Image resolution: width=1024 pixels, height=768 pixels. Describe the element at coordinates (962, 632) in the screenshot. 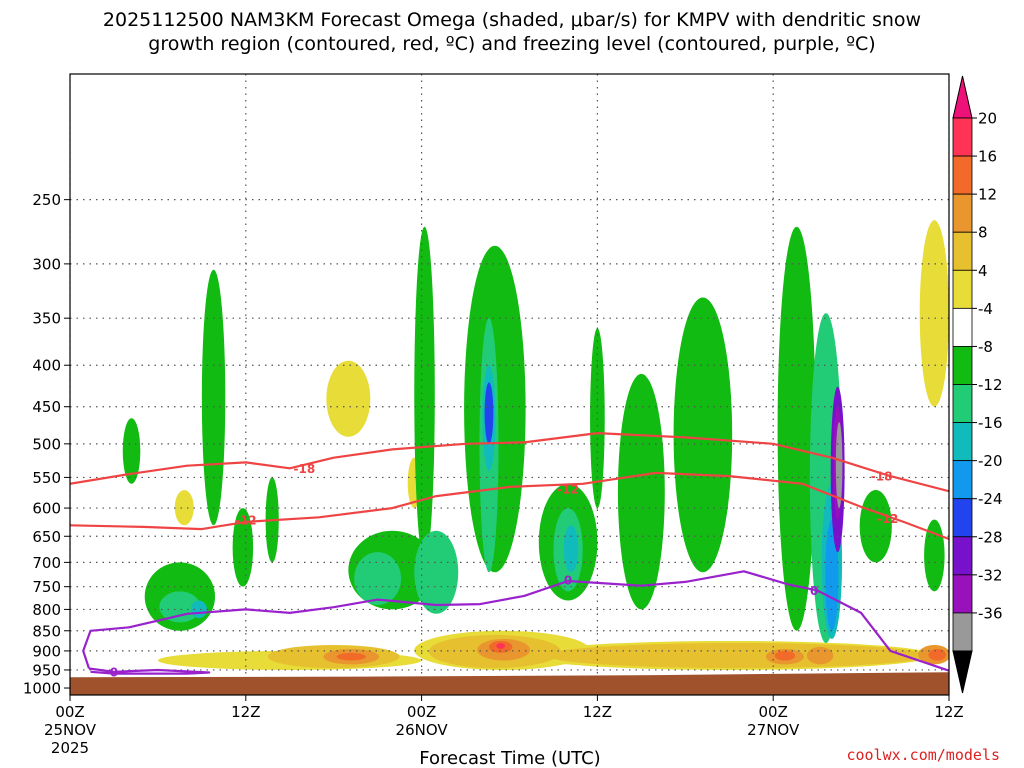

I see `colorbar-swatch--36` at that location.